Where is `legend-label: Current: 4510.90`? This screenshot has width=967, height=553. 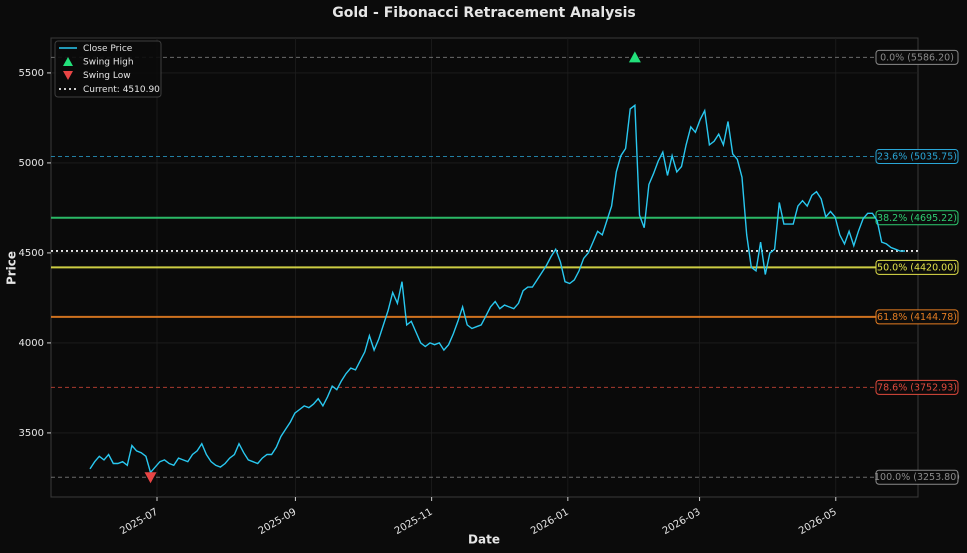 legend-label: Current: 4510.90 is located at coordinates (121, 90).